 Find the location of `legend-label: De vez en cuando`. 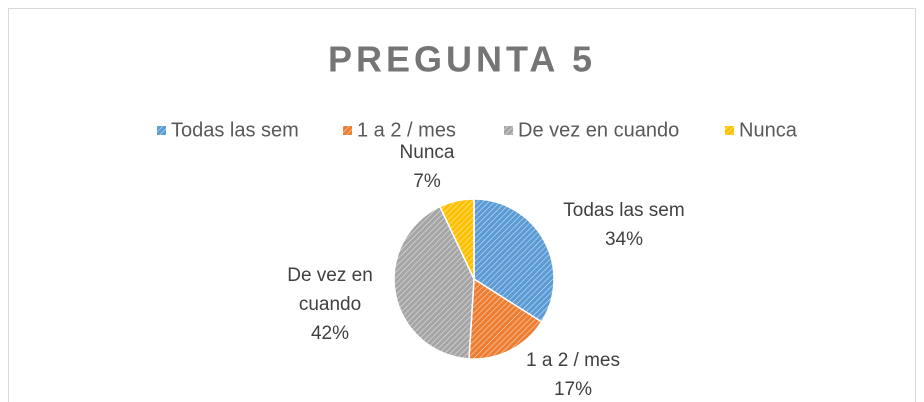

legend-label: De vez en cuando is located at coordinates (598, 130).